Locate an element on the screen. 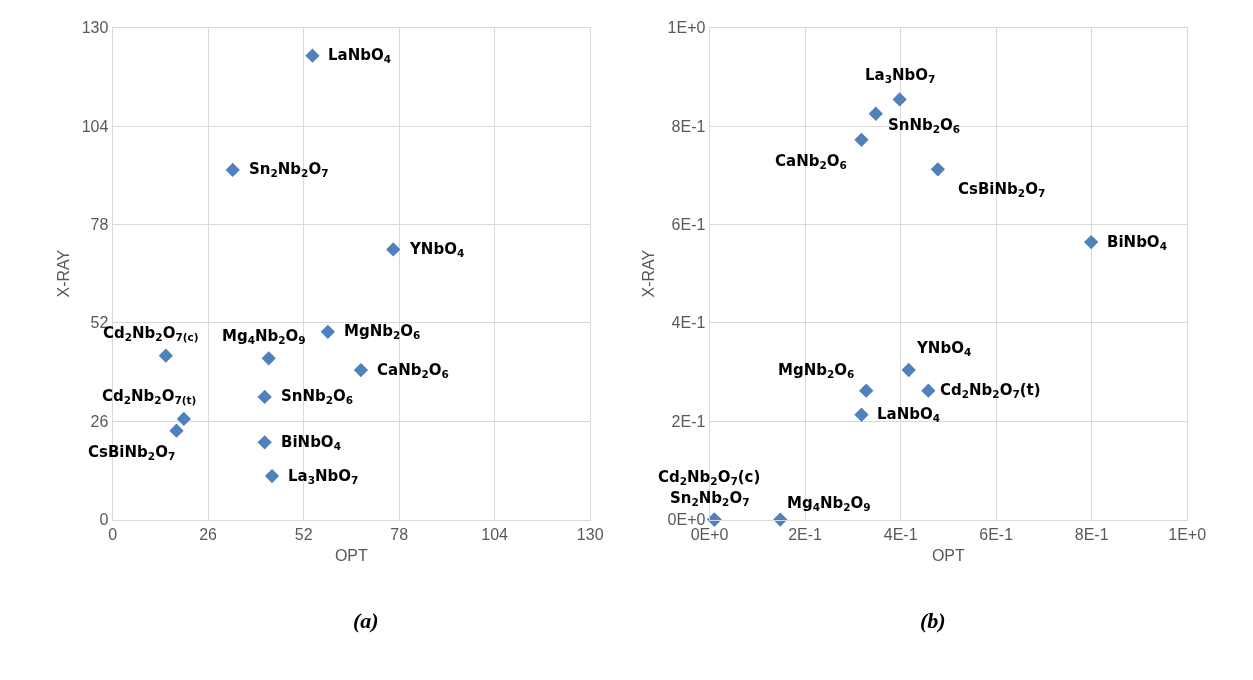 This screenshot has height=680, width=1253. annotation: Cd$_{2}$Nb$_{2}$O$_{7}$(c) is located at coordinates (709, 478).